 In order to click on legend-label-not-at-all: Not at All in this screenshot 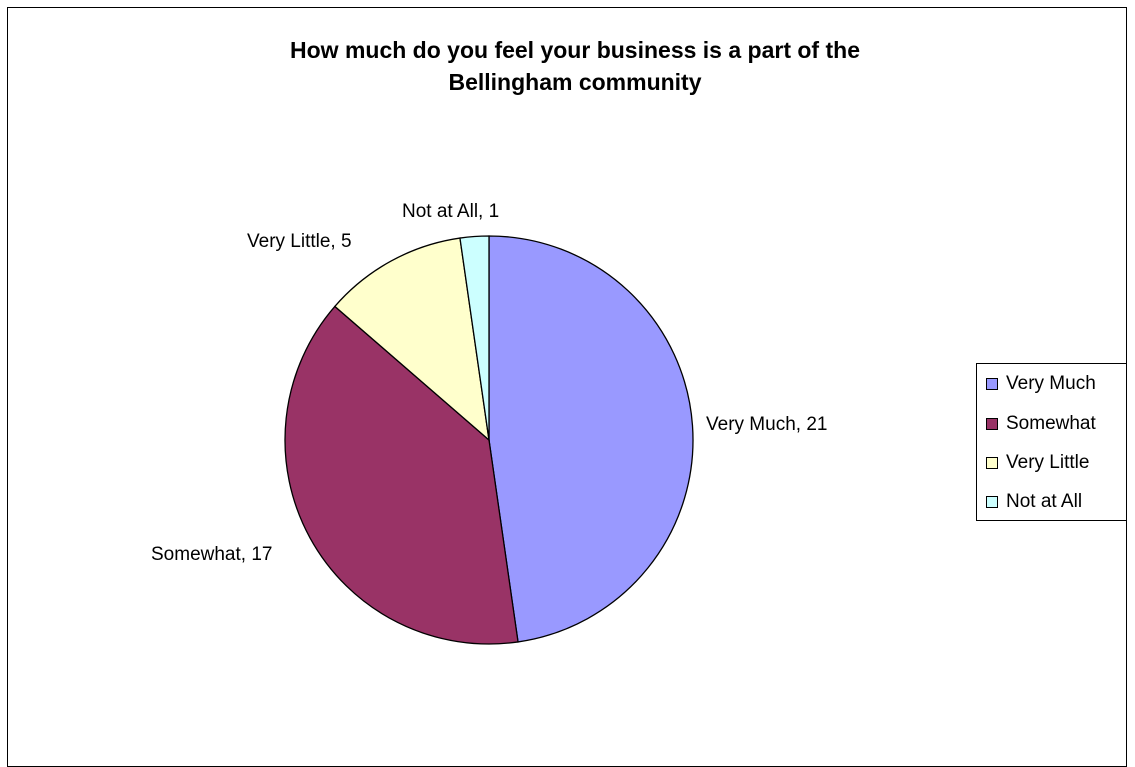, I will do `click(1044, 501)`.